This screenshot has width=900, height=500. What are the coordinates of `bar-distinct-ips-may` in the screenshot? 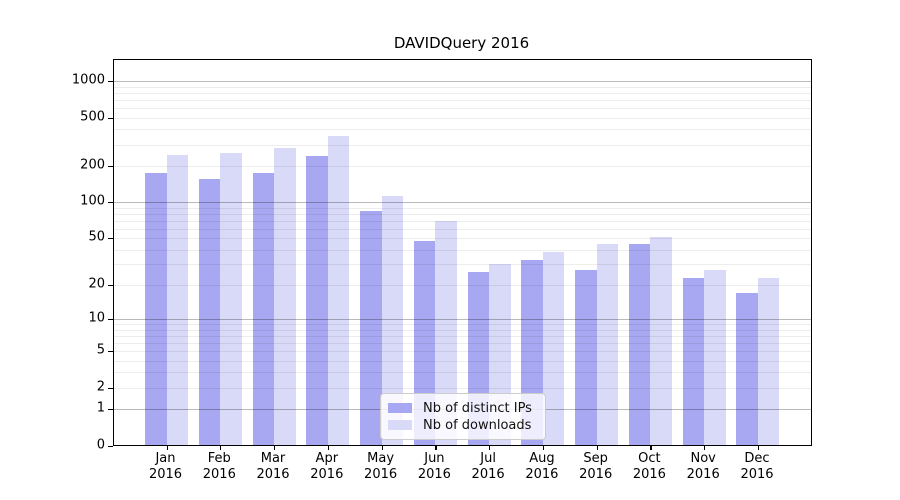 It's located at (371, 328).